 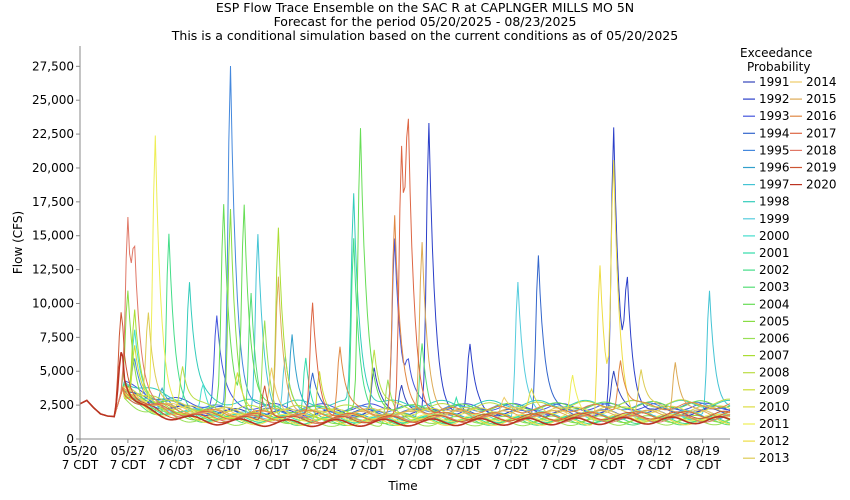 What do you see at coordinates (57, 371) in the screenshot?
I see `y-tick-label: 5,000` at bounding box center [57, 371].